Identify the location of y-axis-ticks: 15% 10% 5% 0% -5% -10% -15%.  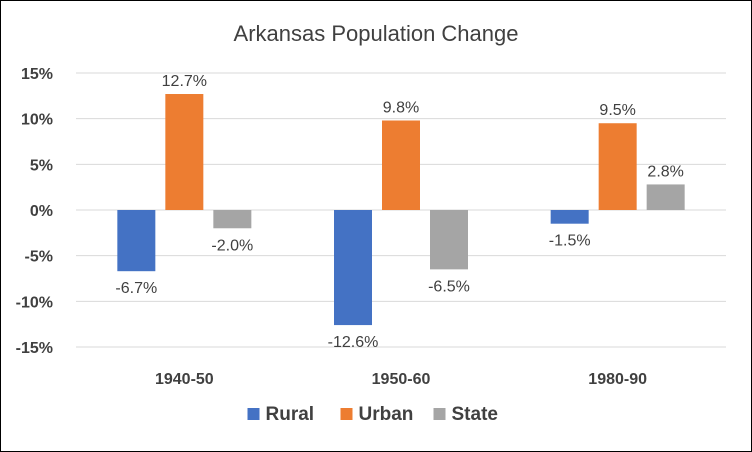
(34, 211).